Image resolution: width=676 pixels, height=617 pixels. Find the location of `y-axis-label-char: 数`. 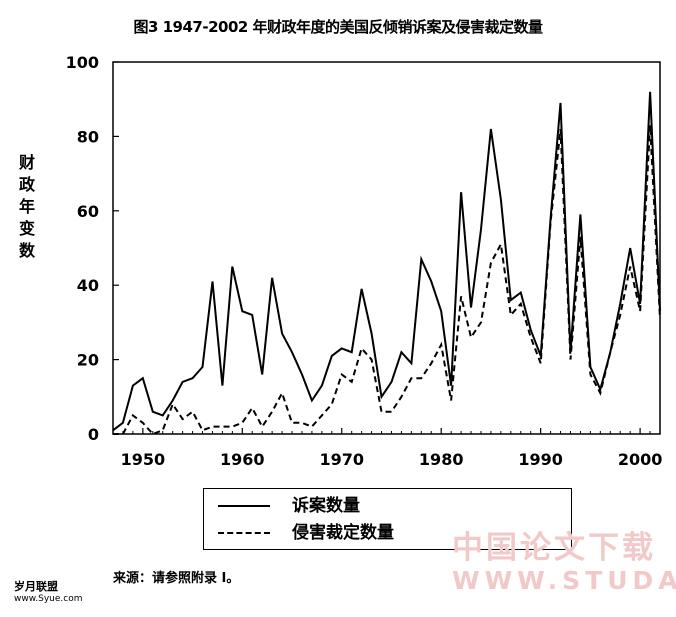

y-axis-label-char: 数 is located at coordinates (26, 250).